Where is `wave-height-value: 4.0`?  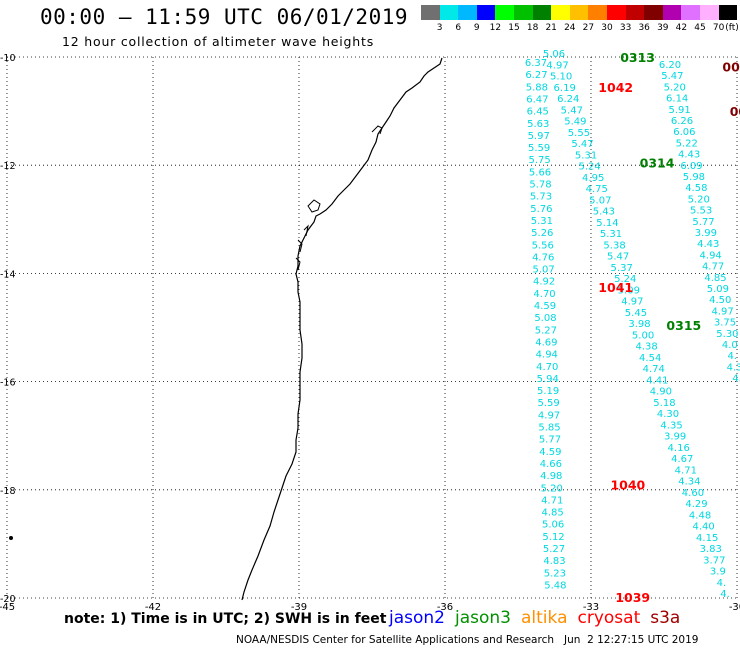
wave-height-value: 4.0 is located at coordinates (730, 345).